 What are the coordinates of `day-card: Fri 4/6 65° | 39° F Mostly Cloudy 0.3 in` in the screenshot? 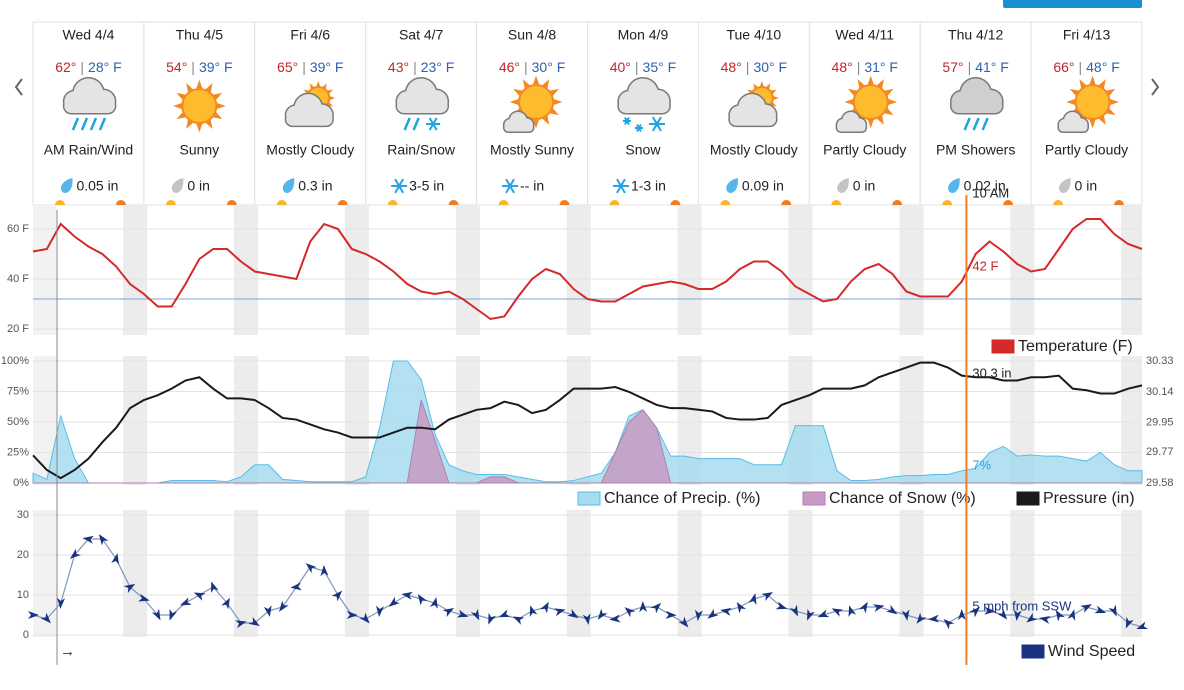 It's located at (310, 113).